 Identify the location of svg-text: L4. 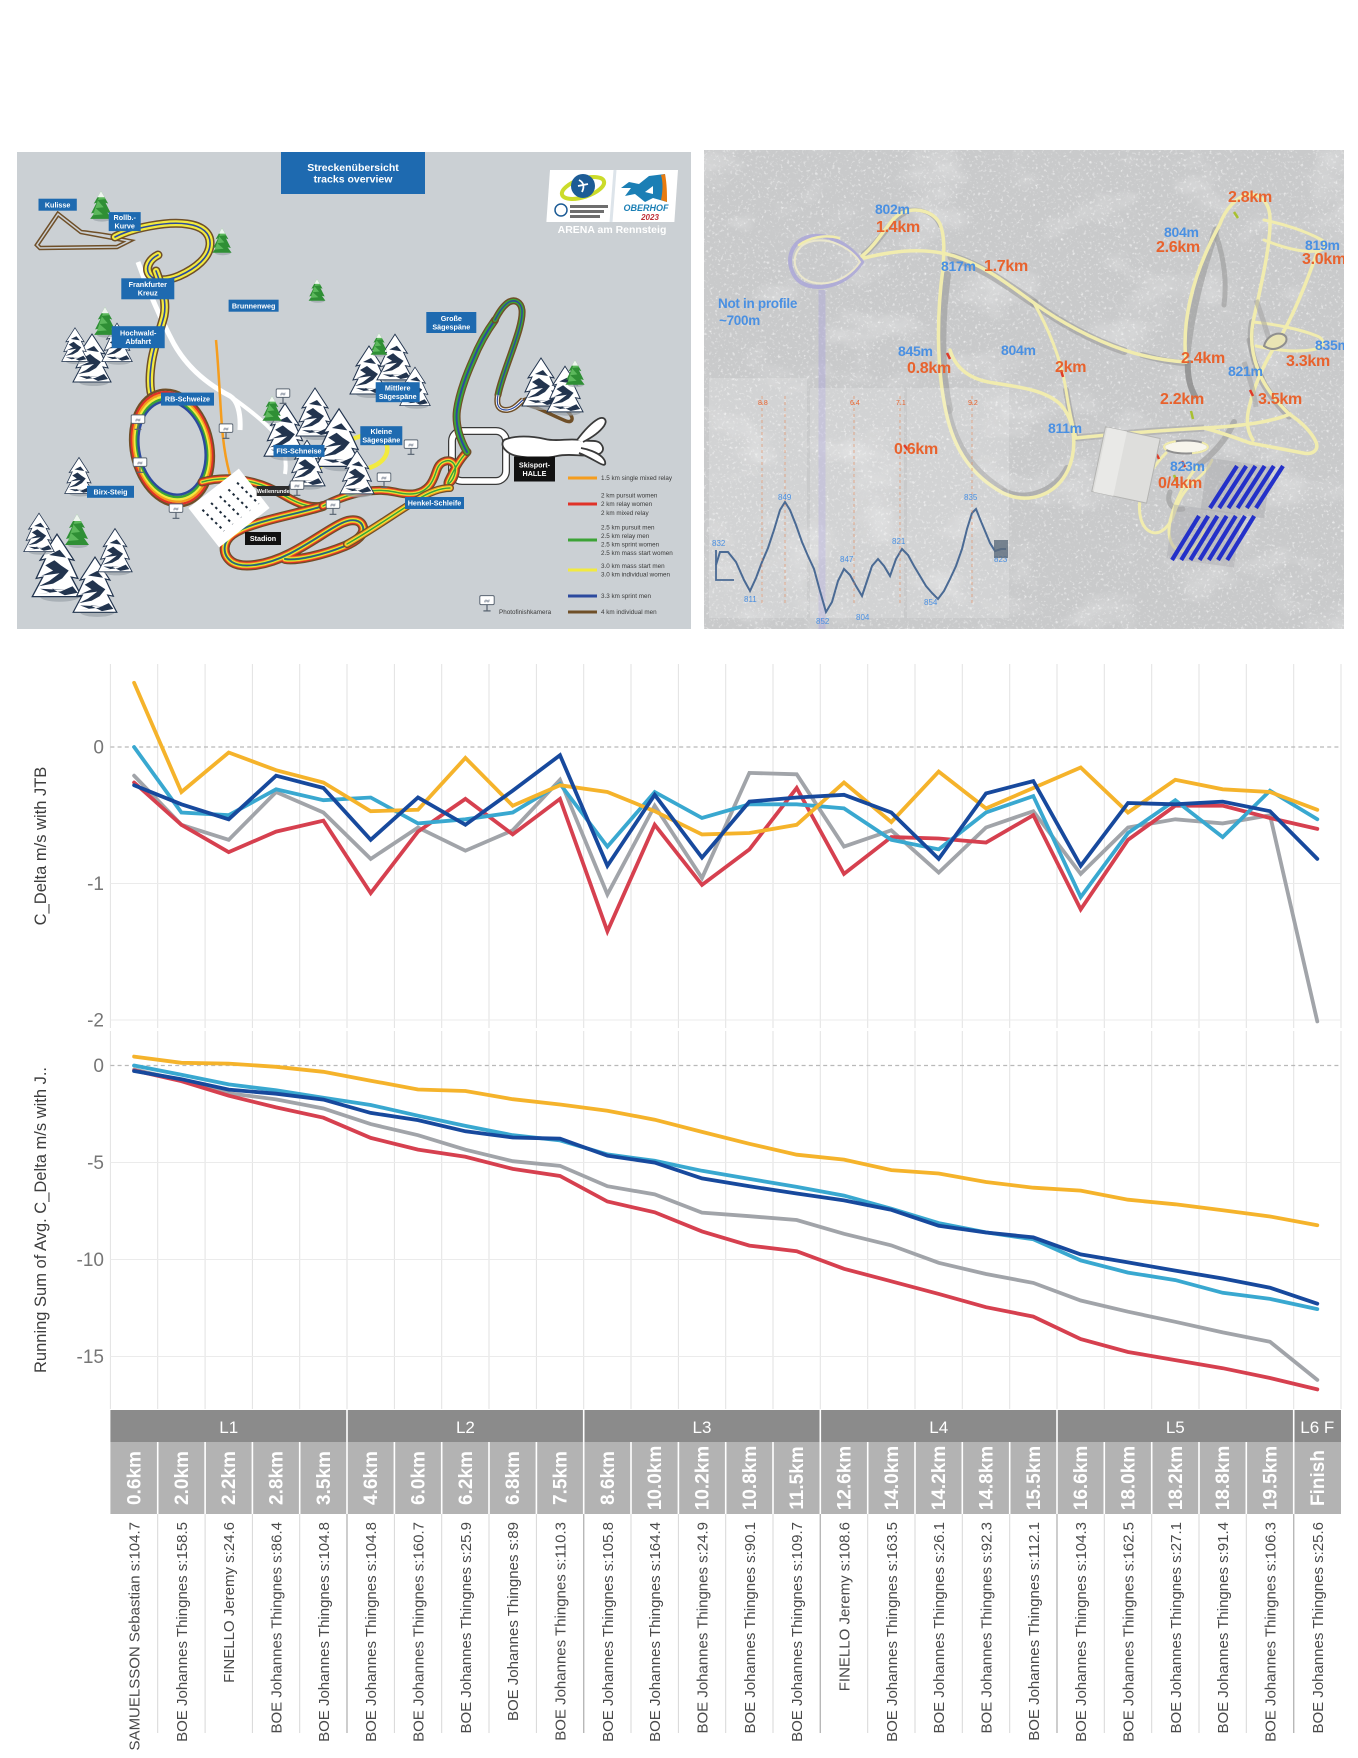
(938, 1427).